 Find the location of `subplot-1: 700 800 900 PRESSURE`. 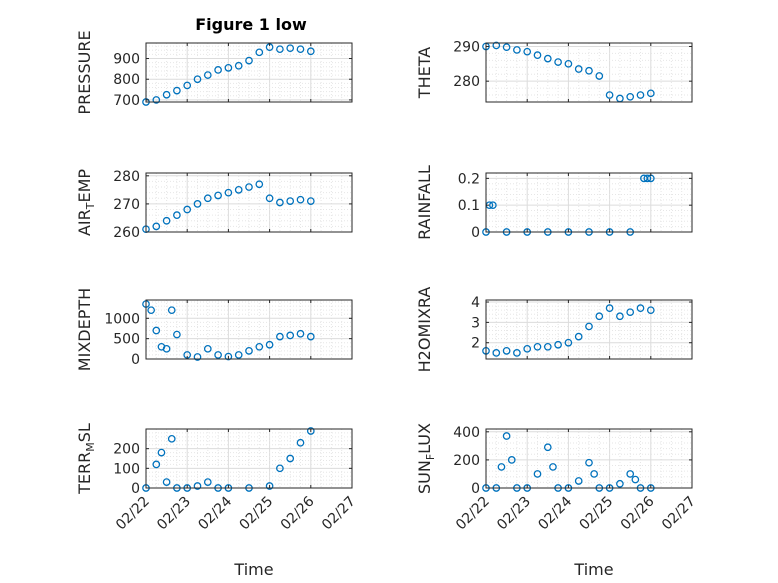

subplot-1: 700 800 900 PRESSURE is located at coordinates (214, 72).